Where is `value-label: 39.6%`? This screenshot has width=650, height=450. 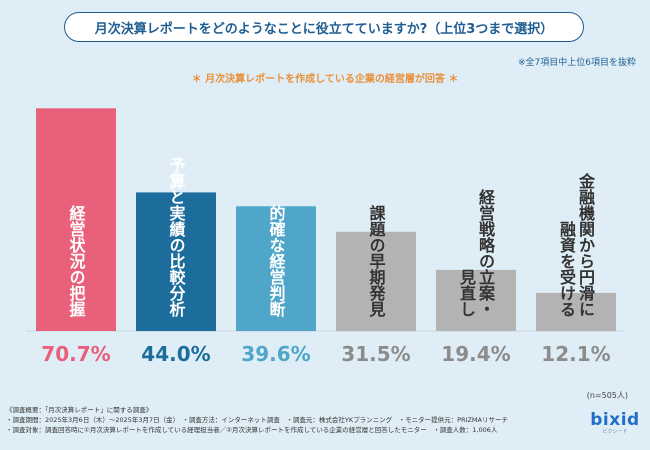 value-label: 39.6% is located at coordinates (275, 354).